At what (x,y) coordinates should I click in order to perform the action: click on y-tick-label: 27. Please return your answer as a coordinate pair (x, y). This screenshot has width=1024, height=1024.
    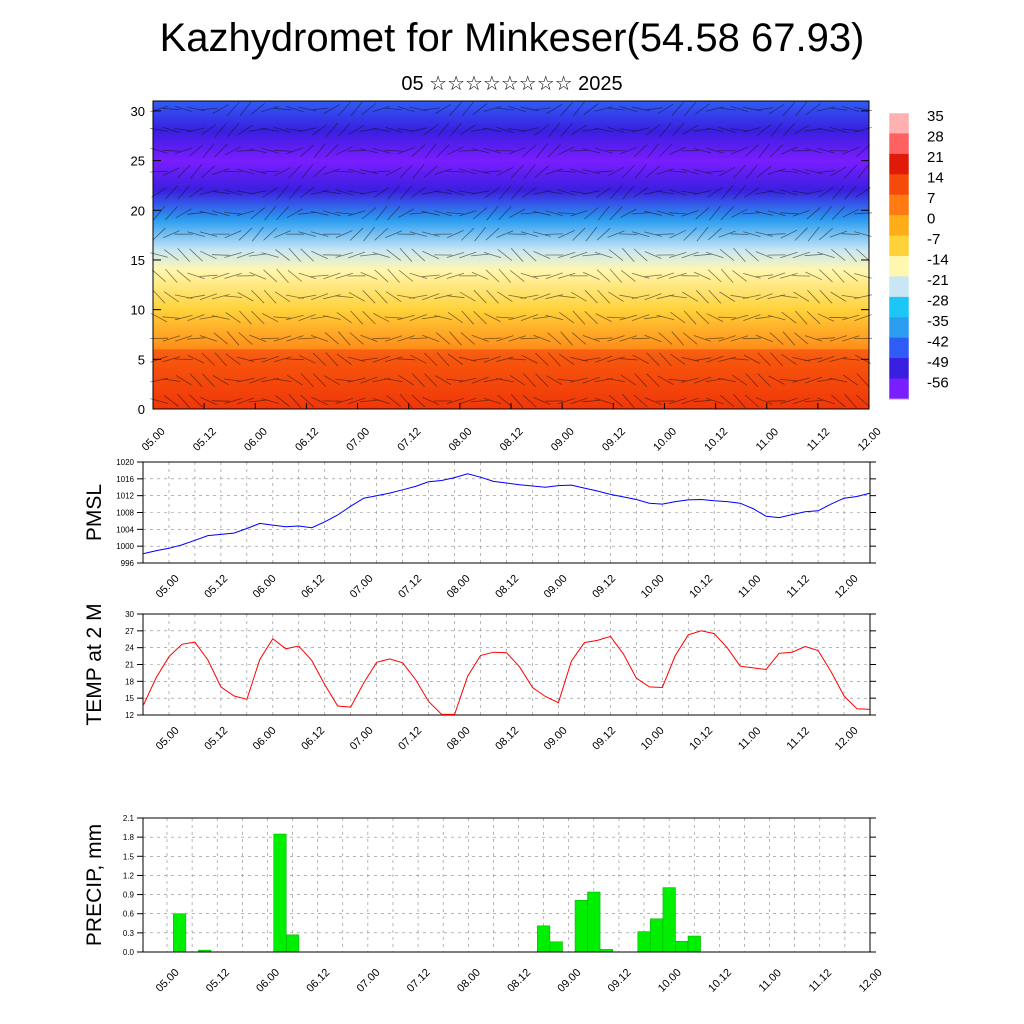
    Looking at the image, I should click on (129, 631).